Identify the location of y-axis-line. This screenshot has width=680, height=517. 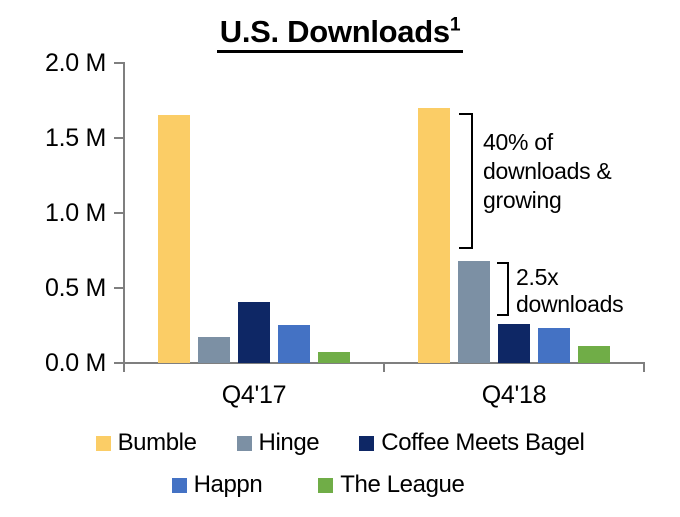
(124, 217).